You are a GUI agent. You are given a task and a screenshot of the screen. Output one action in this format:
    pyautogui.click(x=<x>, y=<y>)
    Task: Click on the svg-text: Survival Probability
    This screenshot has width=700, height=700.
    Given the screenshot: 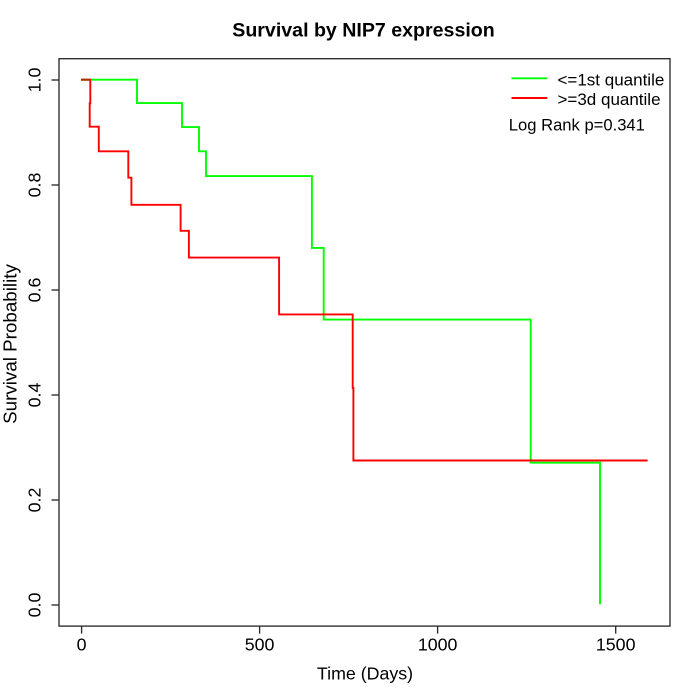 What is the action you would take?
    pyautogui.click(x=10, y=344)
    